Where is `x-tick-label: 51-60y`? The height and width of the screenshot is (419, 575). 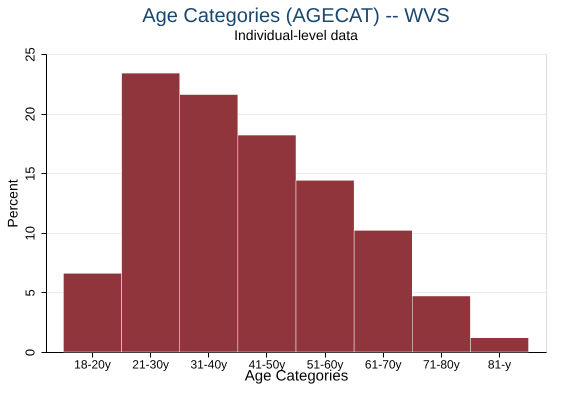 x-tick-label: 51-60y is located at coordinates (325, 365).